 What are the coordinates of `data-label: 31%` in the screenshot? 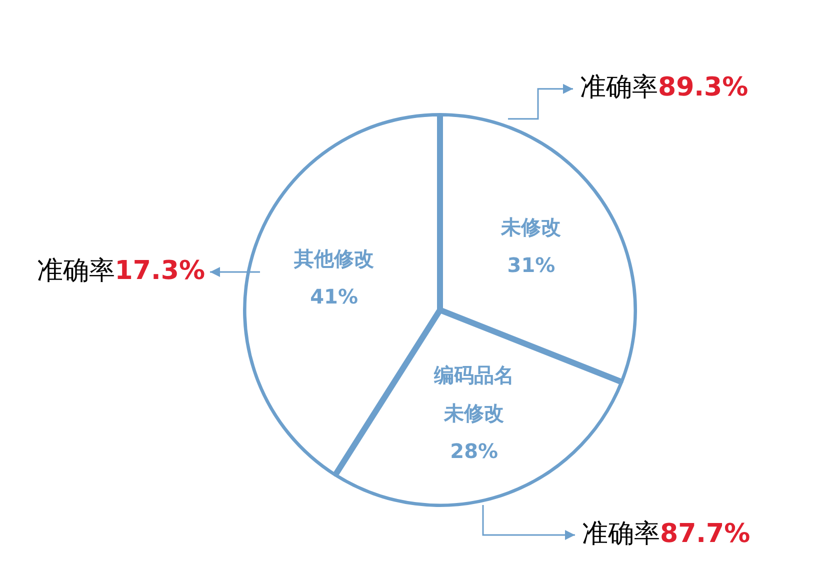 It's located at (531, 265).